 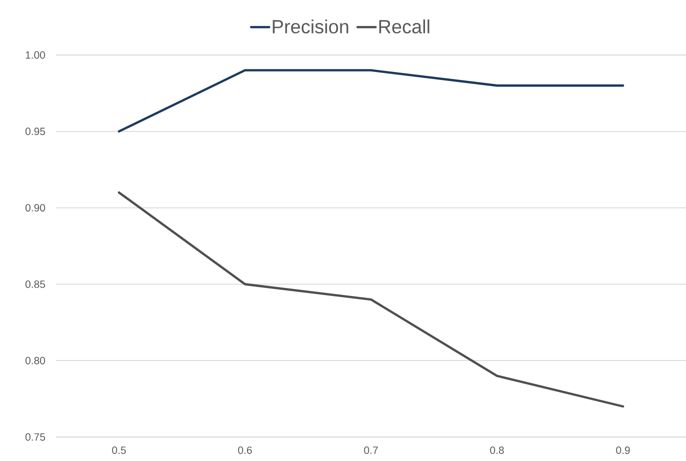 I want to click on legend-label: Recall, so click(x=404, y=26).